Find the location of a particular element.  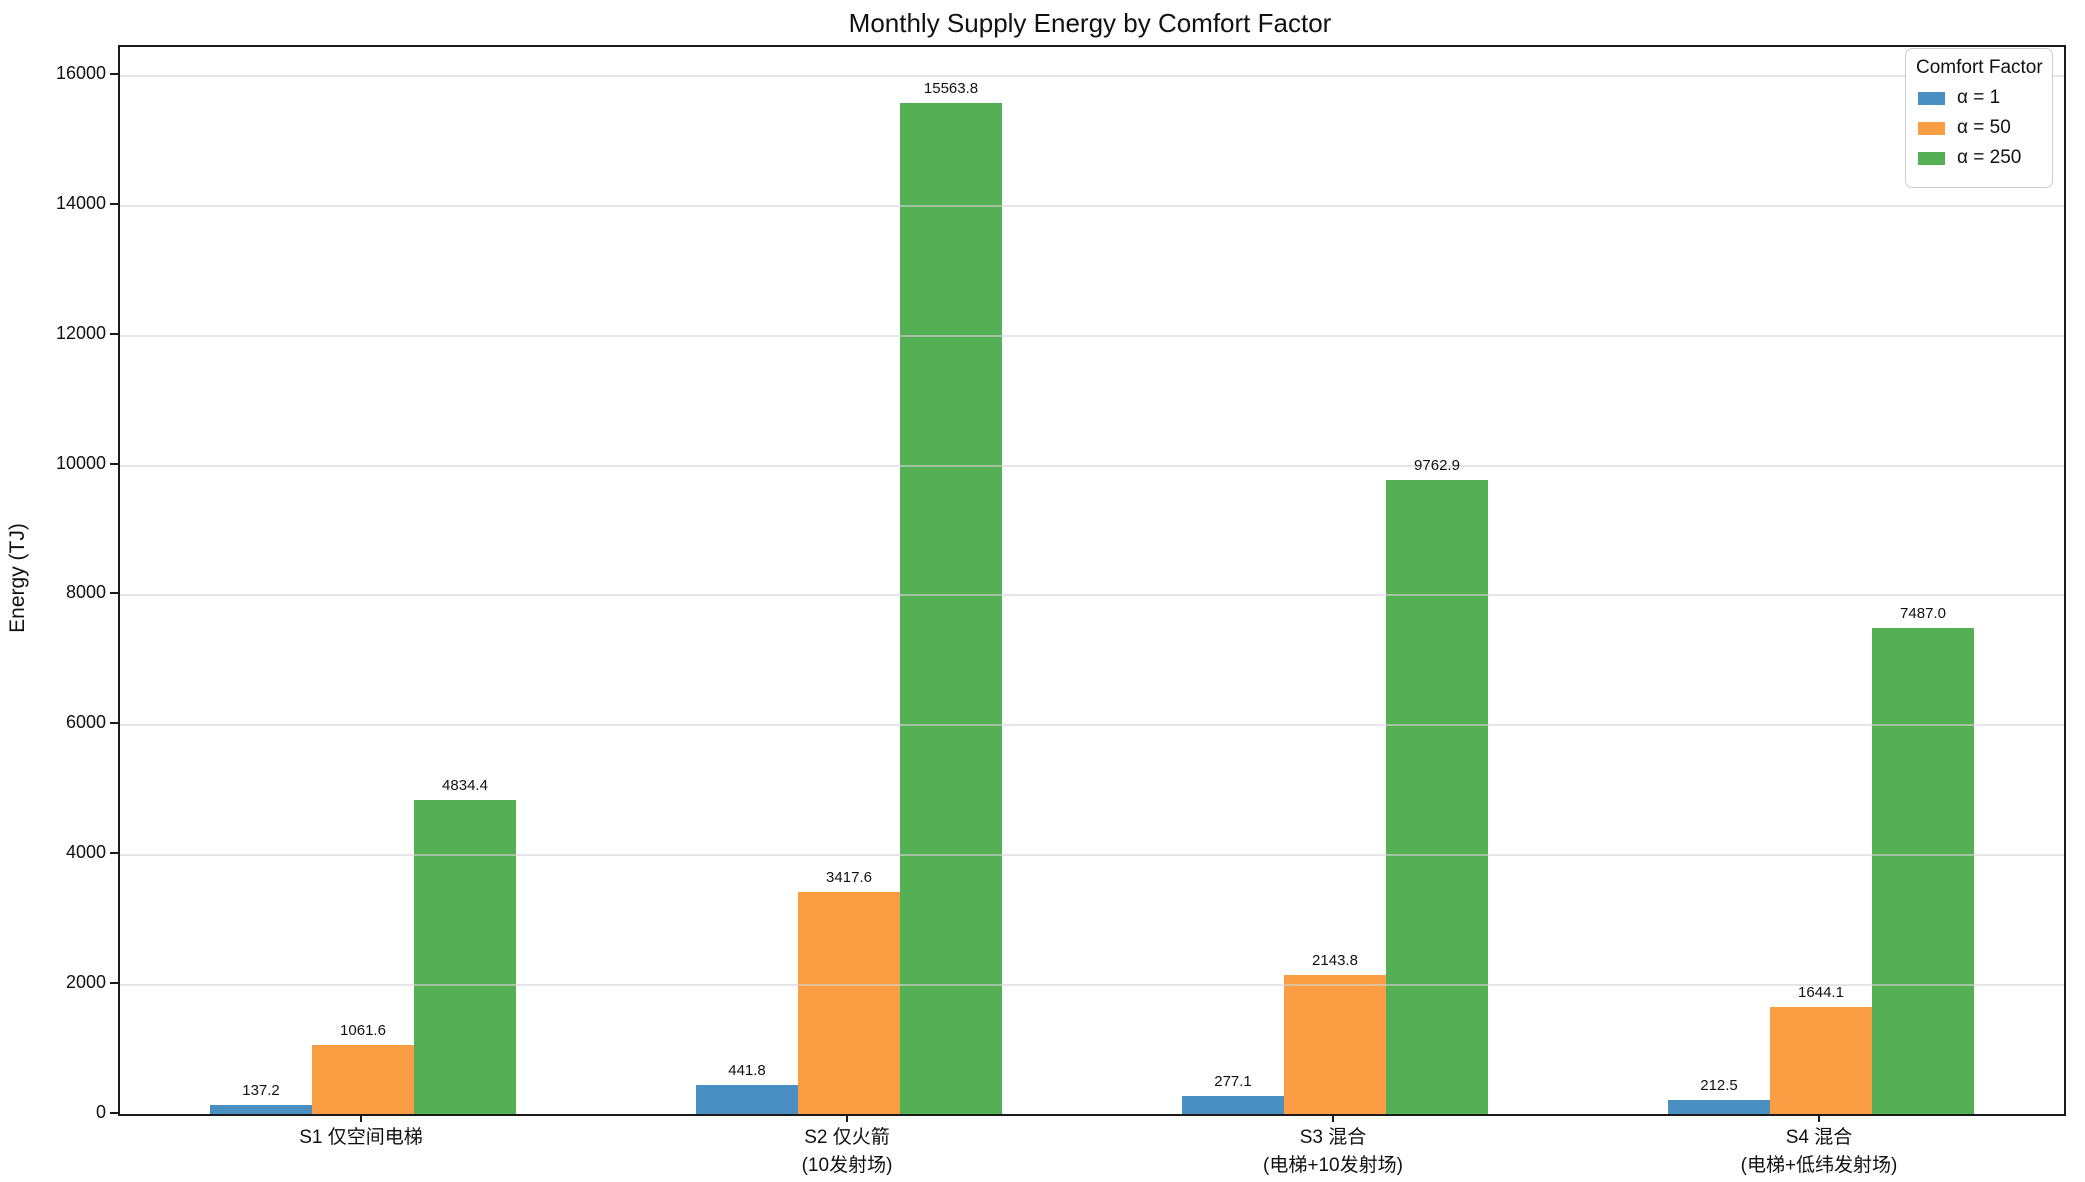

legend-entry-label: α = 250 is located at coordinates (1989, 157).